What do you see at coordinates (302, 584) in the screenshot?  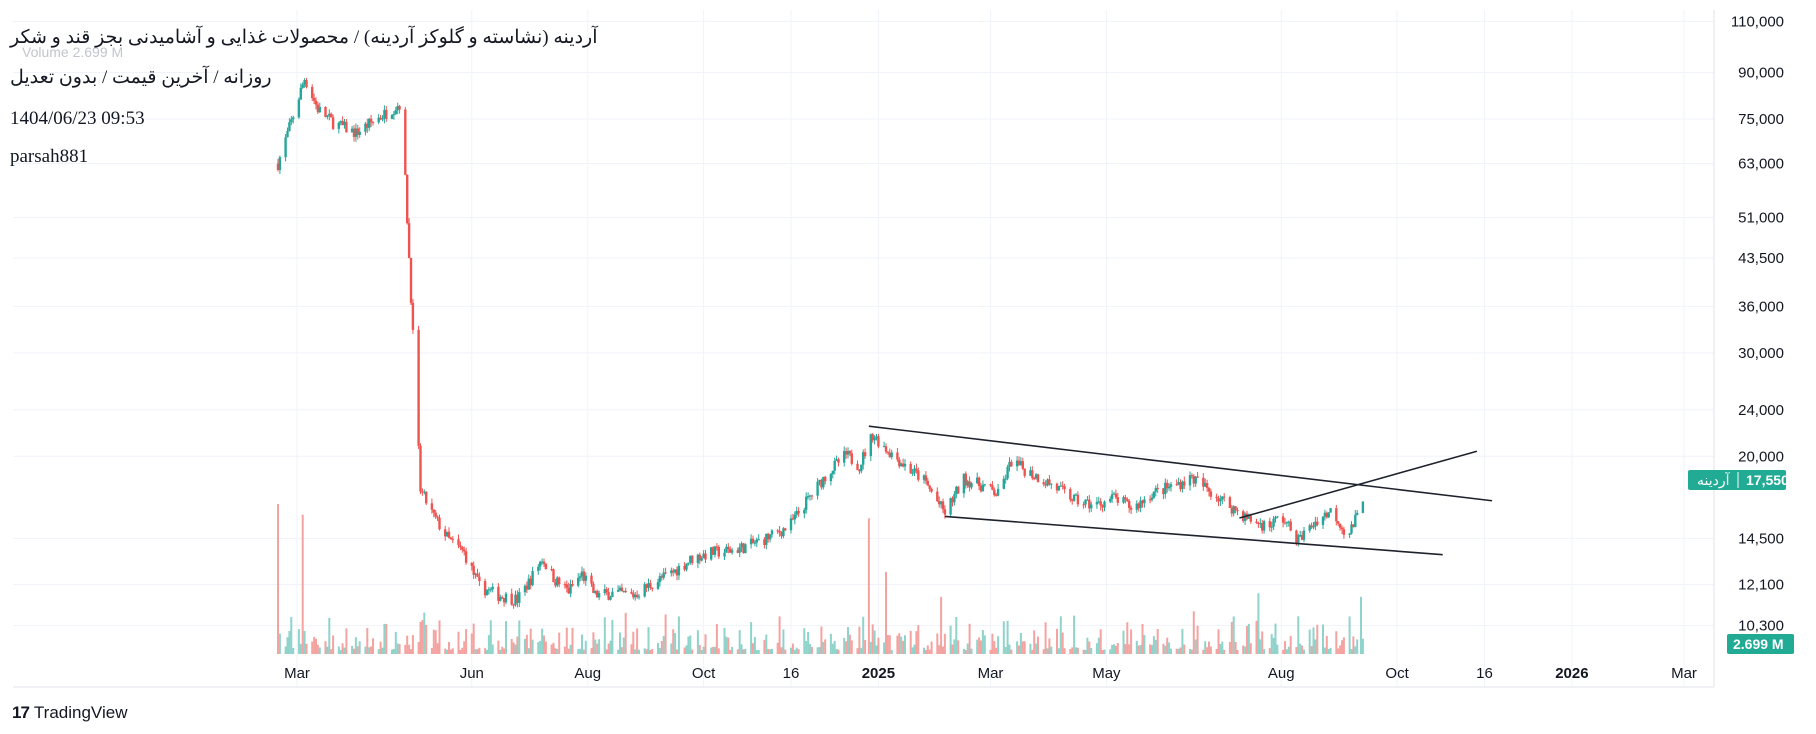 I see `volume-spike-bar` at bounding box center [302, 584].